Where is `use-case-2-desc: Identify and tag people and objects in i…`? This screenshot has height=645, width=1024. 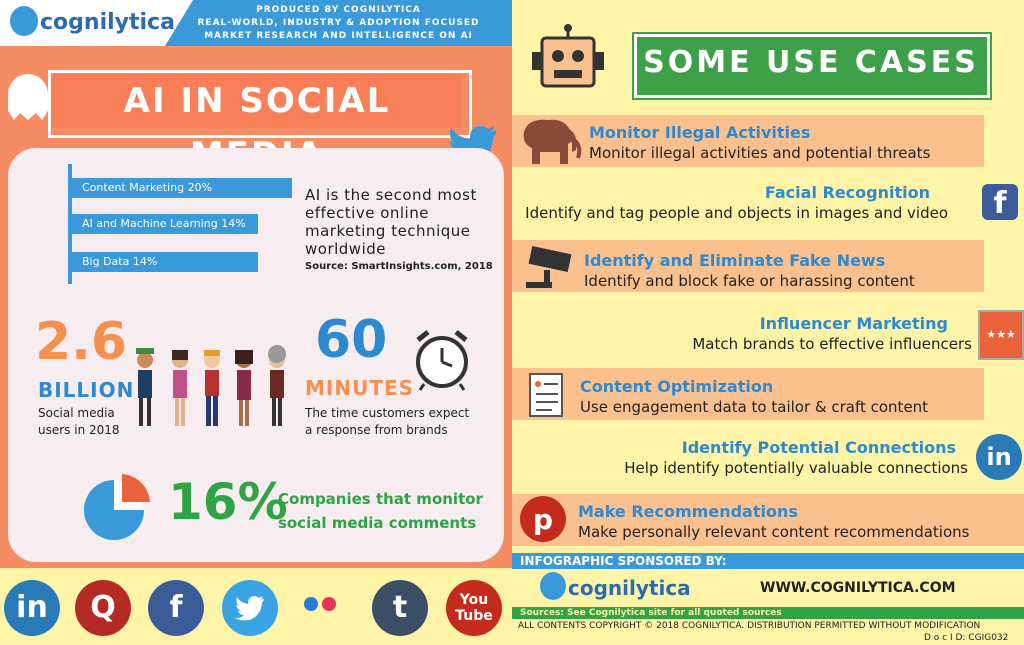 use-case-2-desc: Identify and tag people and objects in i… is located at coordinates (736, 213).